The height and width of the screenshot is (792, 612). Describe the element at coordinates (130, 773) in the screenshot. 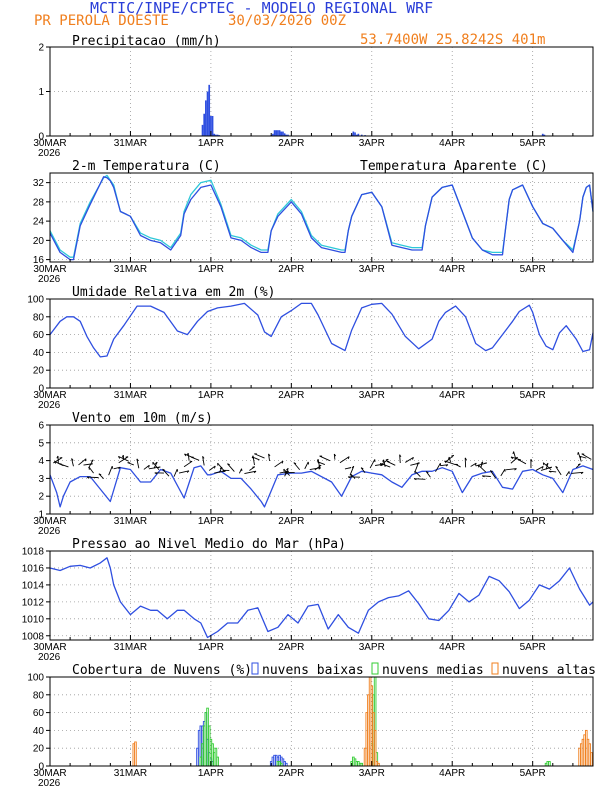

I see `clouds-day-label: 31MAR` at that location.